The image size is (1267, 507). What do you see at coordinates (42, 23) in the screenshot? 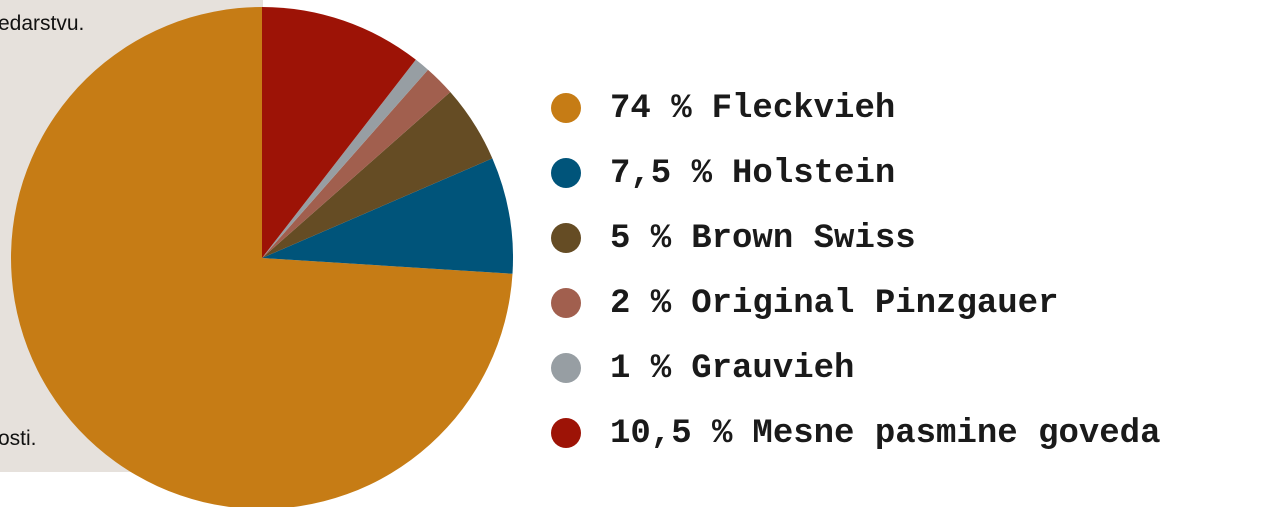
I see `side-text: edarstvu.` at bounding box center [42, 23].